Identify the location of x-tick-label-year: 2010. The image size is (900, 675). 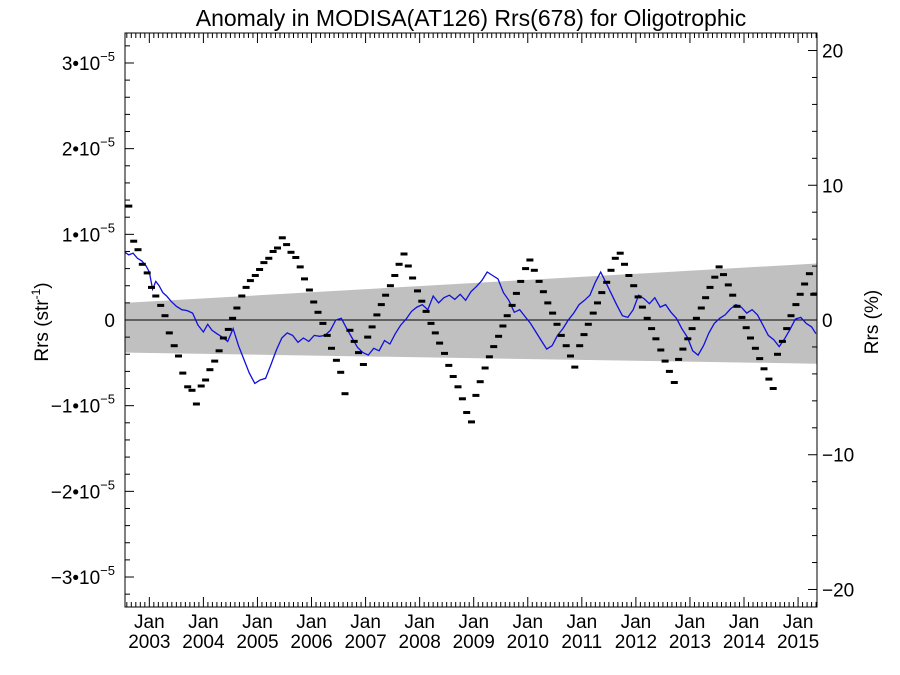
(528, 642).